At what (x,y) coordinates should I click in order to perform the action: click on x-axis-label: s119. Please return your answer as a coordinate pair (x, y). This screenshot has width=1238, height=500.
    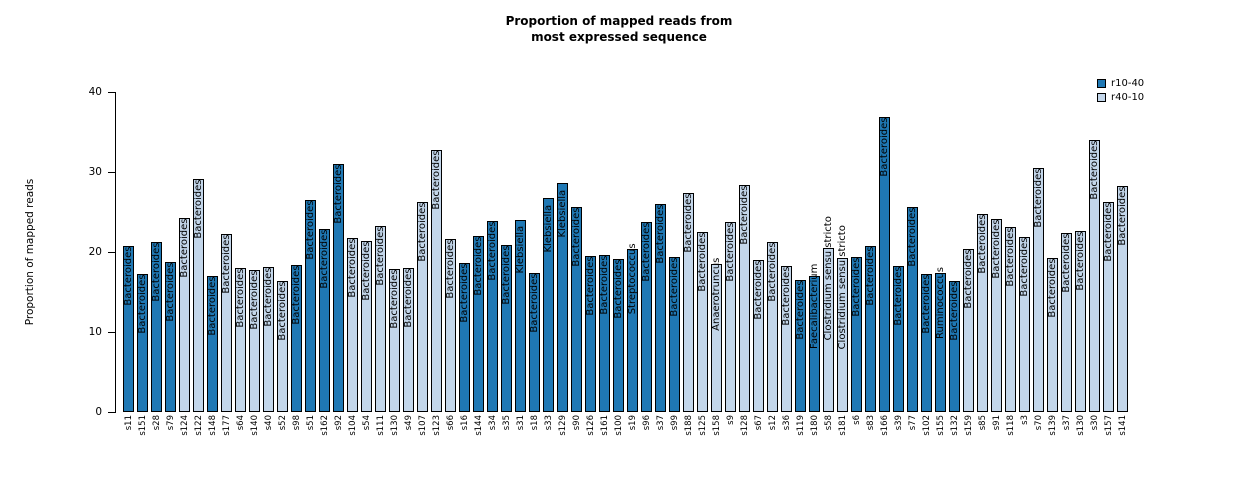
    Looking at the image, I should click on (800, 425).